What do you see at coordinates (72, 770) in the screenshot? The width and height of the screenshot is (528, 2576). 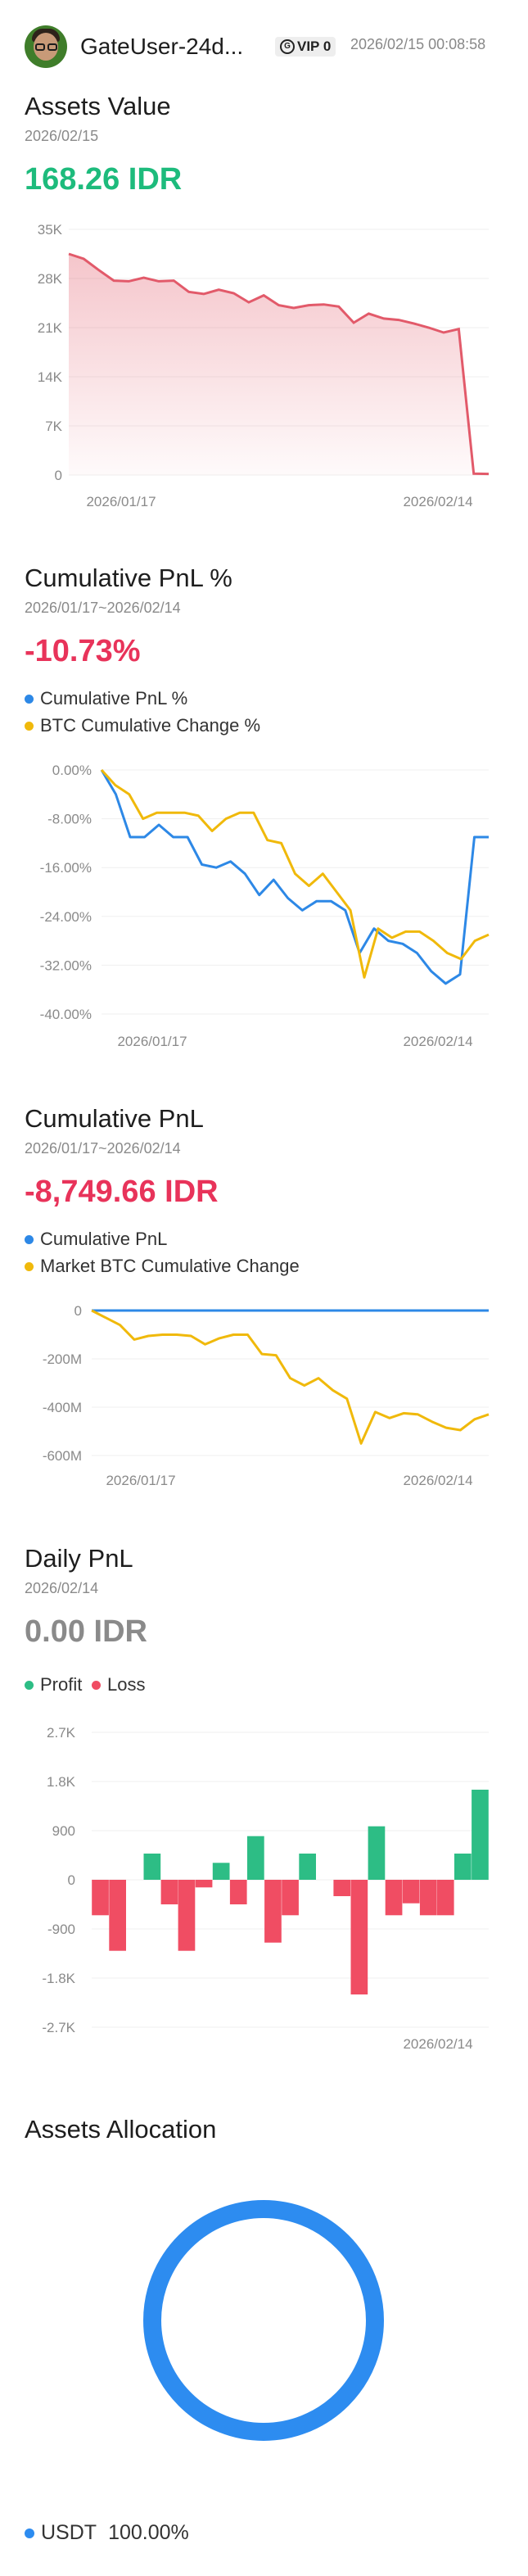 I see `y-tick-label: 0.00%` at bounding box center [72, 770].